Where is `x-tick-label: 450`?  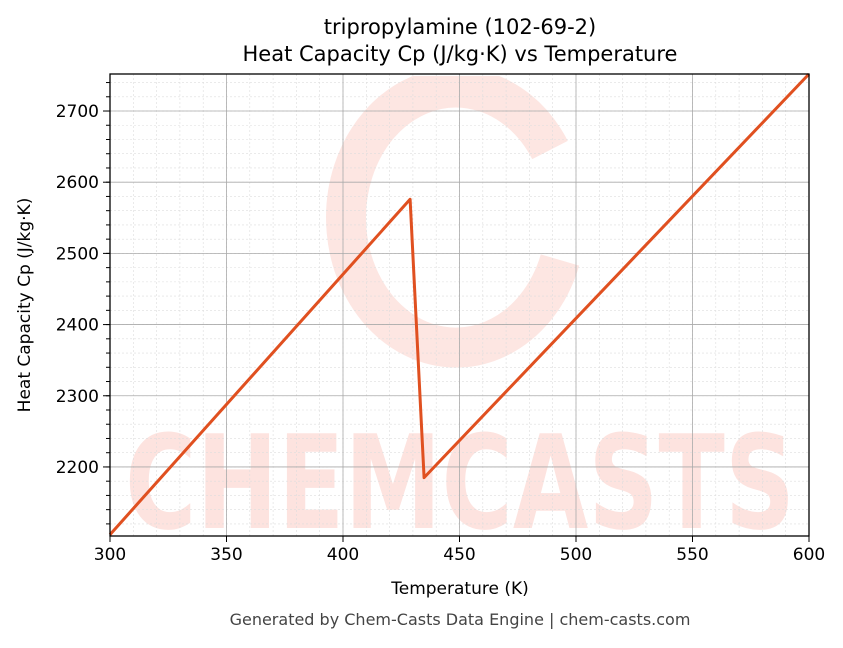
x-tick-label: 450 is located at coordinates (459, 555).